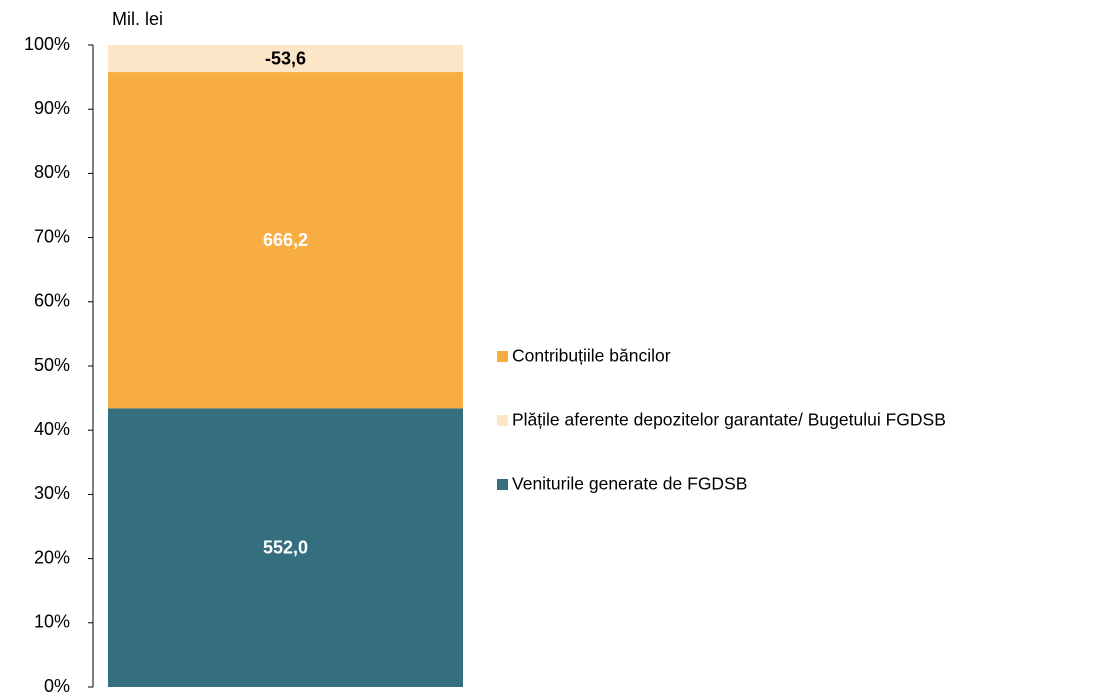 Image resolution: width=1113 pixels, height=695 pixels. Describe the element at coordinates (52, 622) in the screenshot. I see `y-tick-label: 10%` at that location.